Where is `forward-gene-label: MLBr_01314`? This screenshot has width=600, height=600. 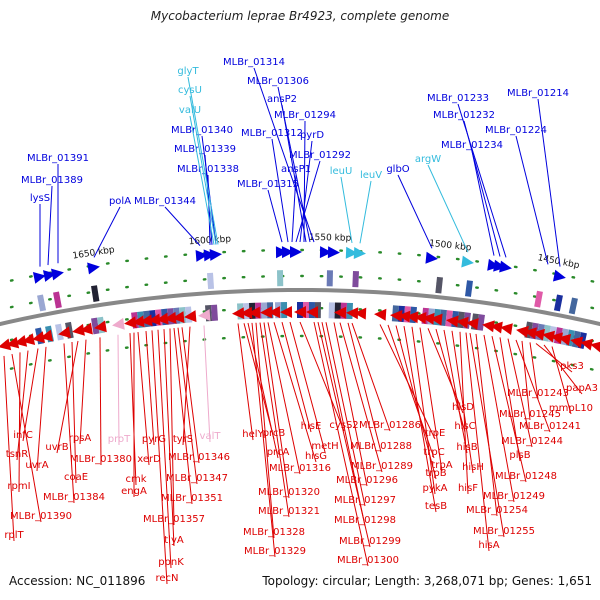
forward-gene-label: MLBr_01314 is located at coordinates (254, 62).